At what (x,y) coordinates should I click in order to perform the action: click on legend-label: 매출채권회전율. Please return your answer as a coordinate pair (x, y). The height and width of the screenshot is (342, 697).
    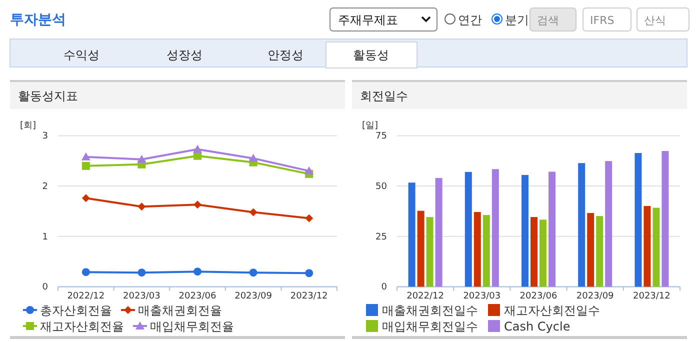
    Looking at the image, I should click on (180, 311).